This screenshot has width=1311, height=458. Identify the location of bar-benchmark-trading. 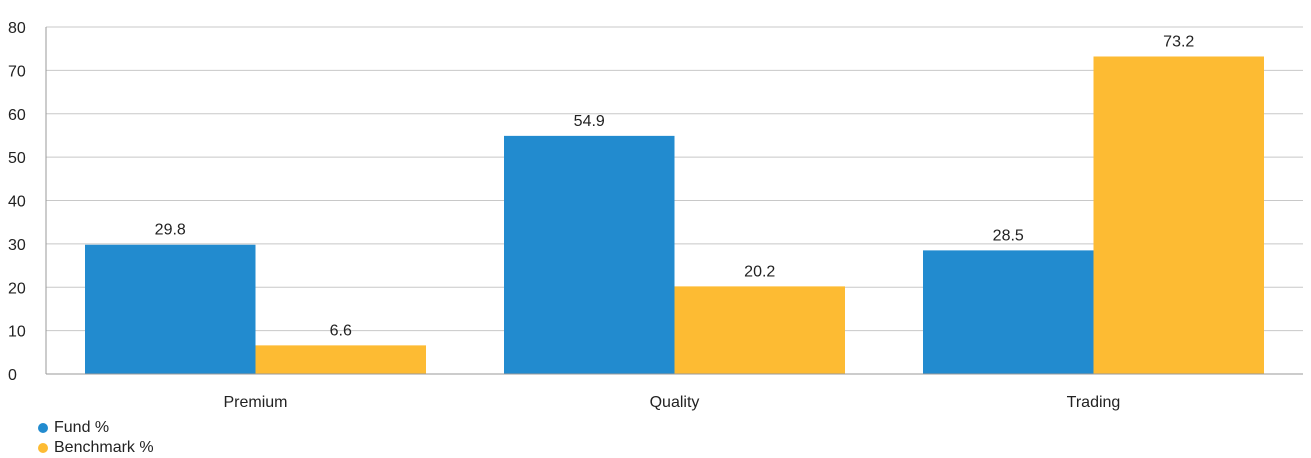
(1178, 215).